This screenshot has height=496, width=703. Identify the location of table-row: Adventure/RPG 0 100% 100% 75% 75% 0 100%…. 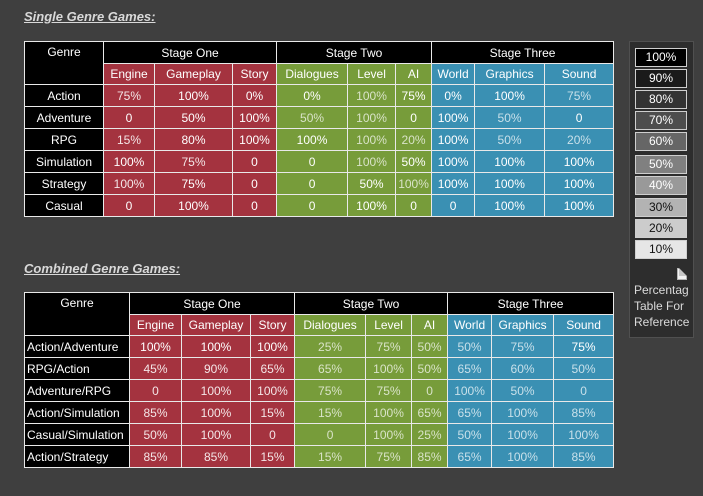
(319, 390).